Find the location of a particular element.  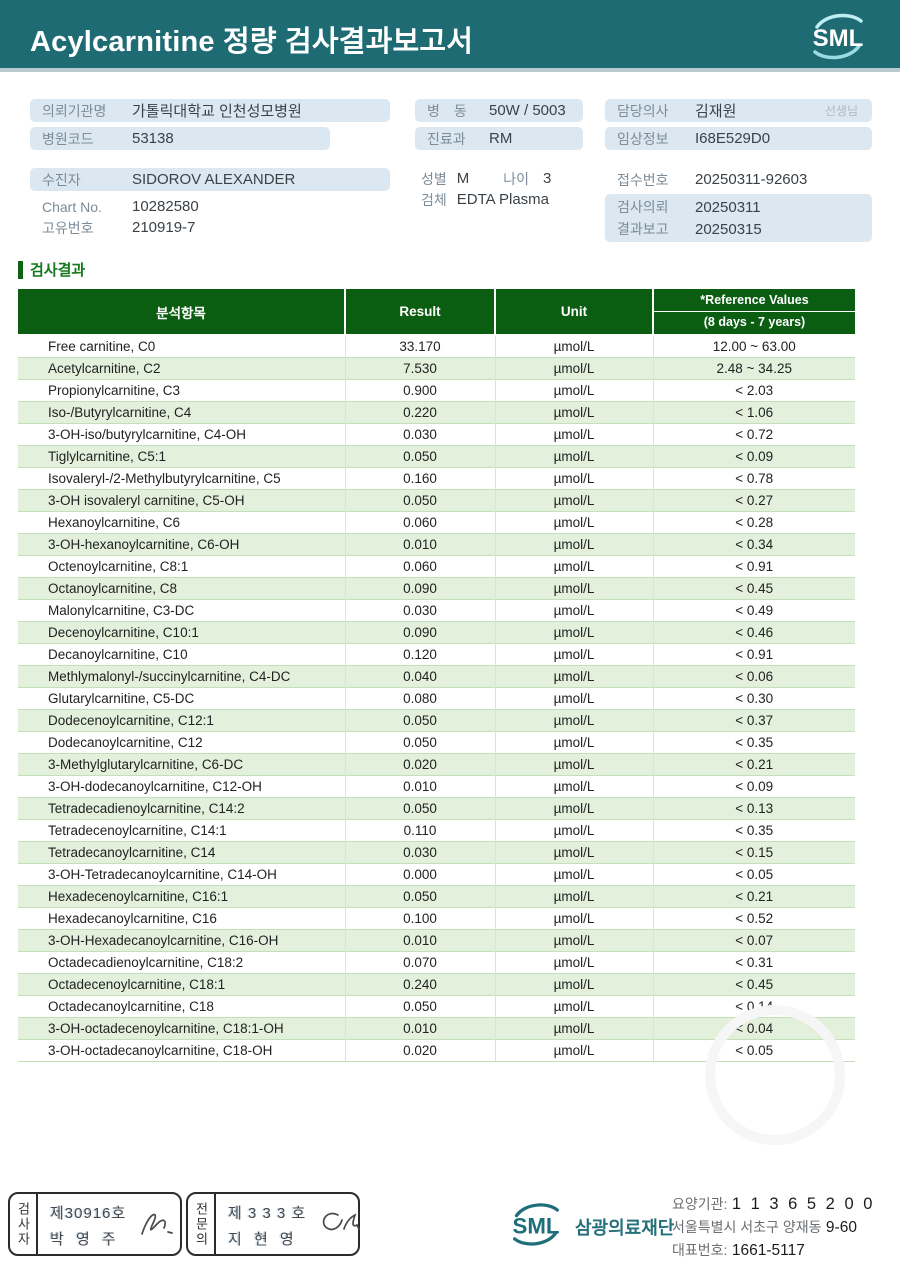

contact-org-number: 1 1 3 6 5 2 0 0 is located at coordinates (803, 1204).